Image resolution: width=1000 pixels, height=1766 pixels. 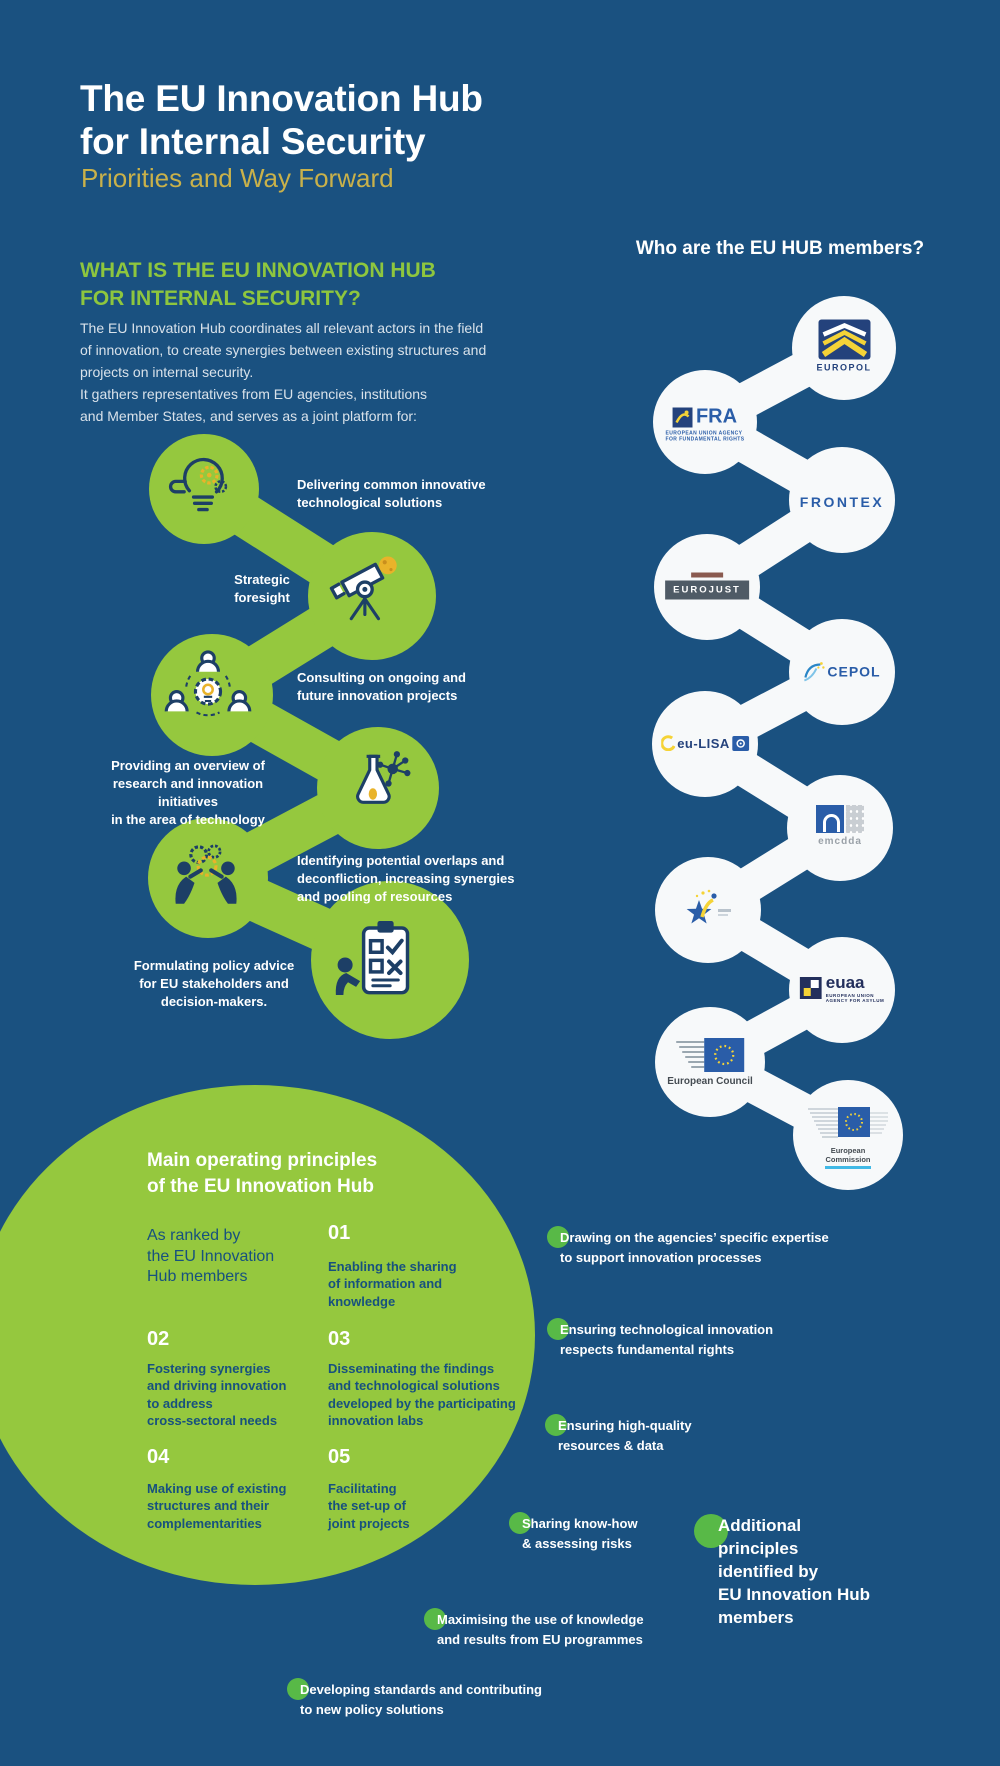 What do you see at coordinates (848, 1167) in the screenshot?
I see `commission-underline-icon` at bounding box center [848, 1167].